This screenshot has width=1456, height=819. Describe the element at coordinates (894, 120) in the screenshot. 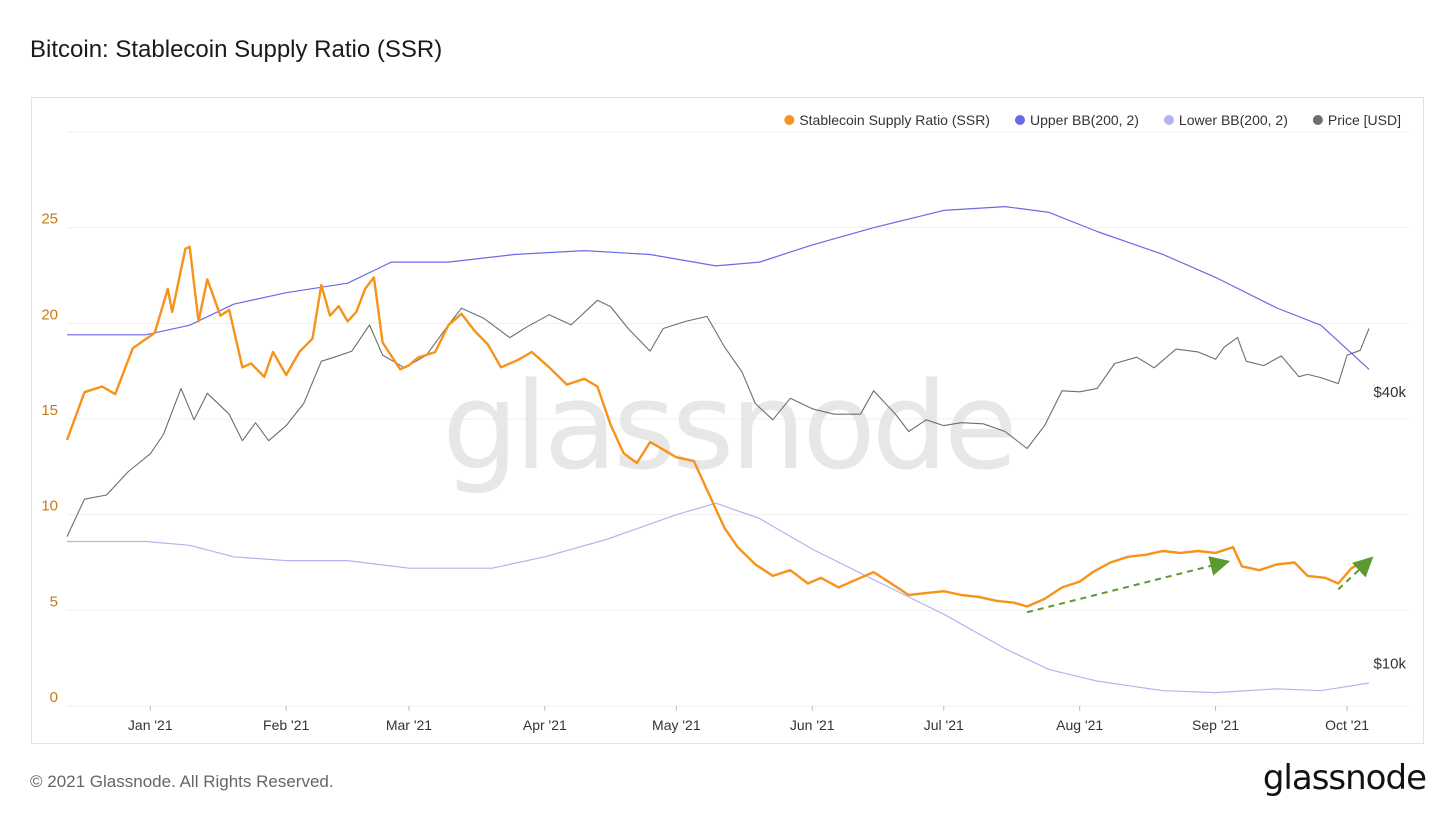

I see `legend-entry-label: Stablecoin Supply Ratio (SSR)` at that location.